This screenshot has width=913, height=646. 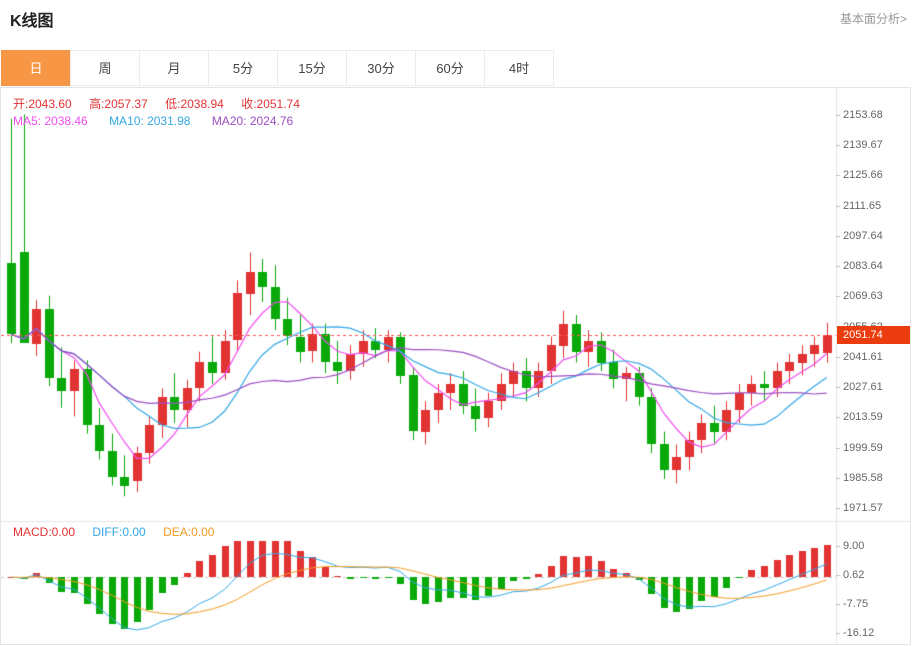 I want to click on tab-30min: 30分, so click(x=381, y=68).